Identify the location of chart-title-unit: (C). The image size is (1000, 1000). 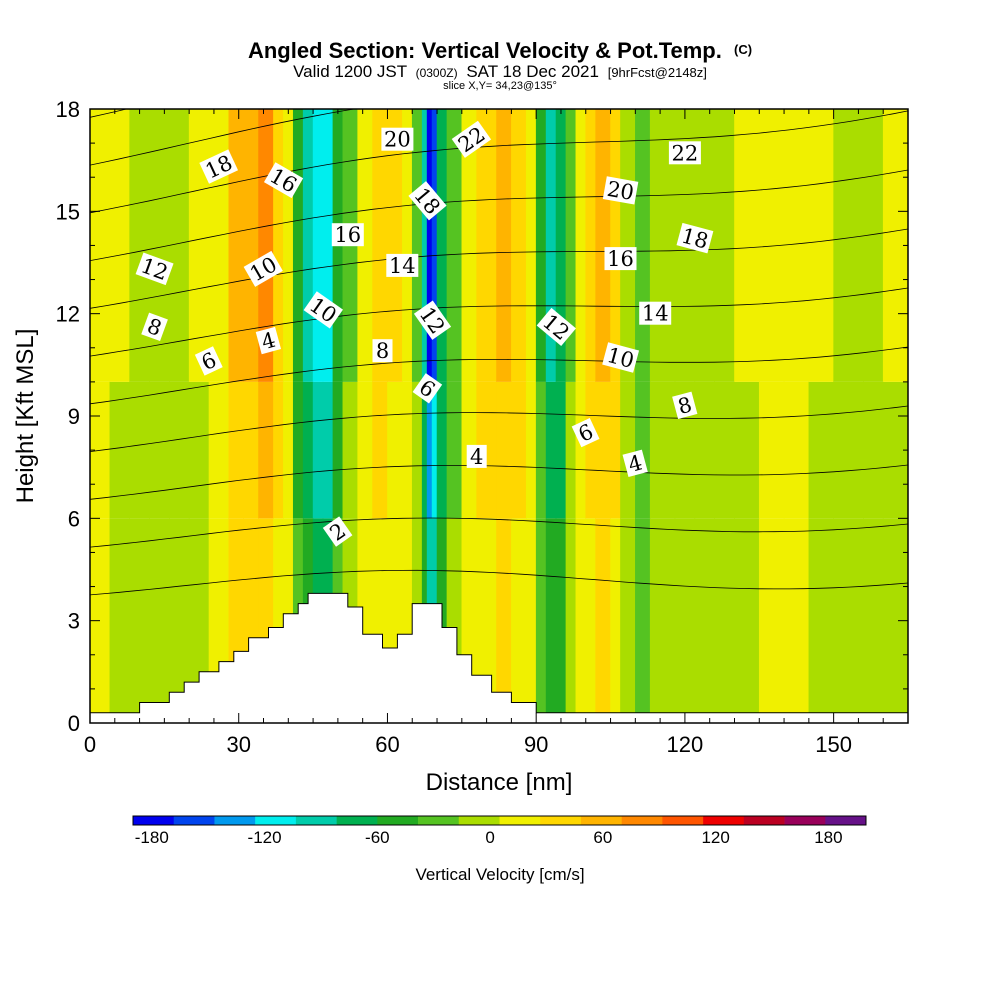
(743, 49).